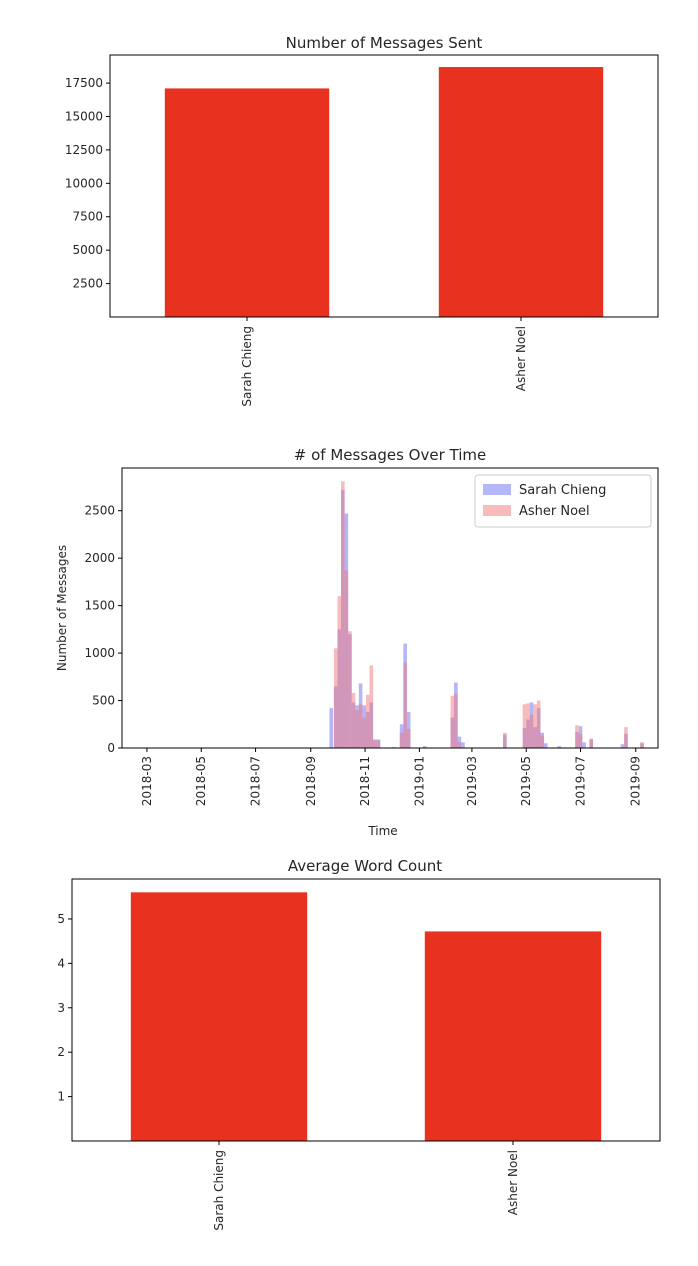 Image resolution: width=698 pixels, height=1266 pixels. What do you see at coordinates (497, 510) in the screenshot?
I see `legend-swatch-asher` at bounding box center [497, 510].